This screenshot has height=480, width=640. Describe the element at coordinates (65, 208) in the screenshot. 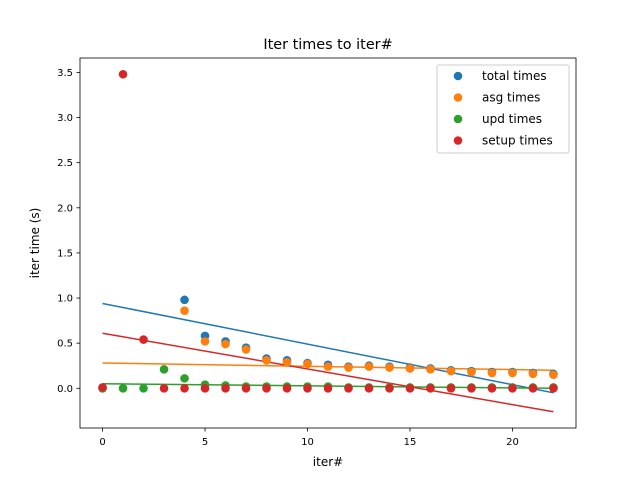

I see `y-tick-label: 2.0` at that location.